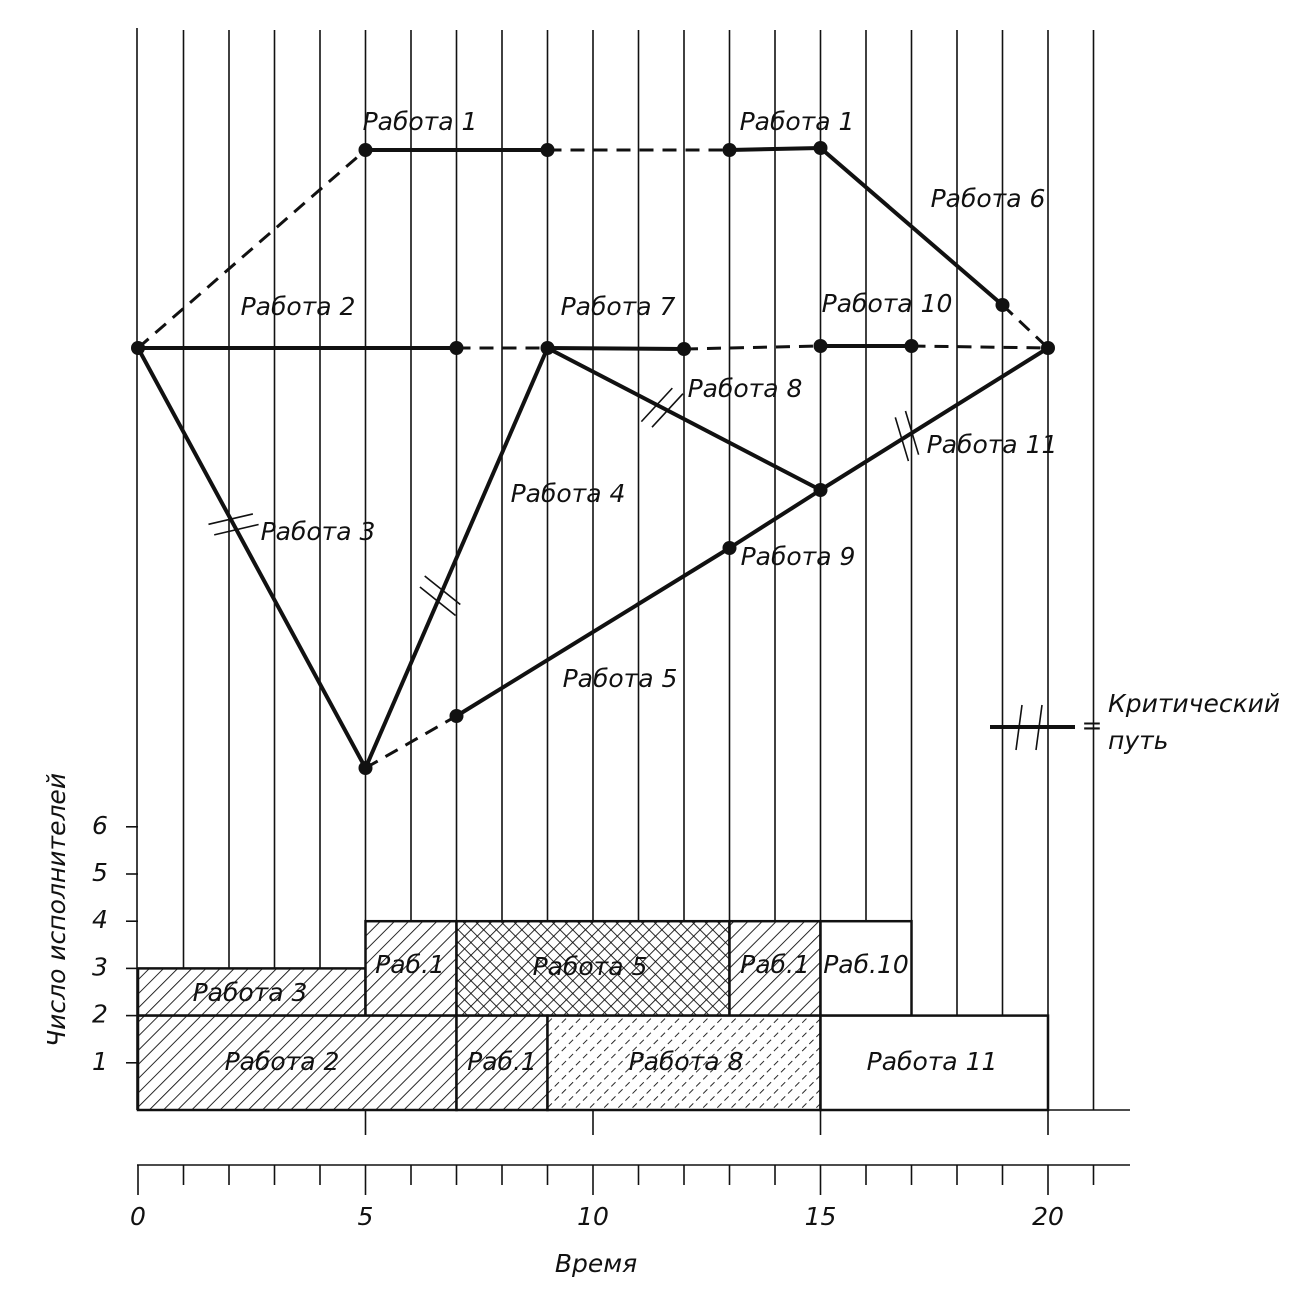  I want to click on x-tick-label: 10, so click(593, 1216).